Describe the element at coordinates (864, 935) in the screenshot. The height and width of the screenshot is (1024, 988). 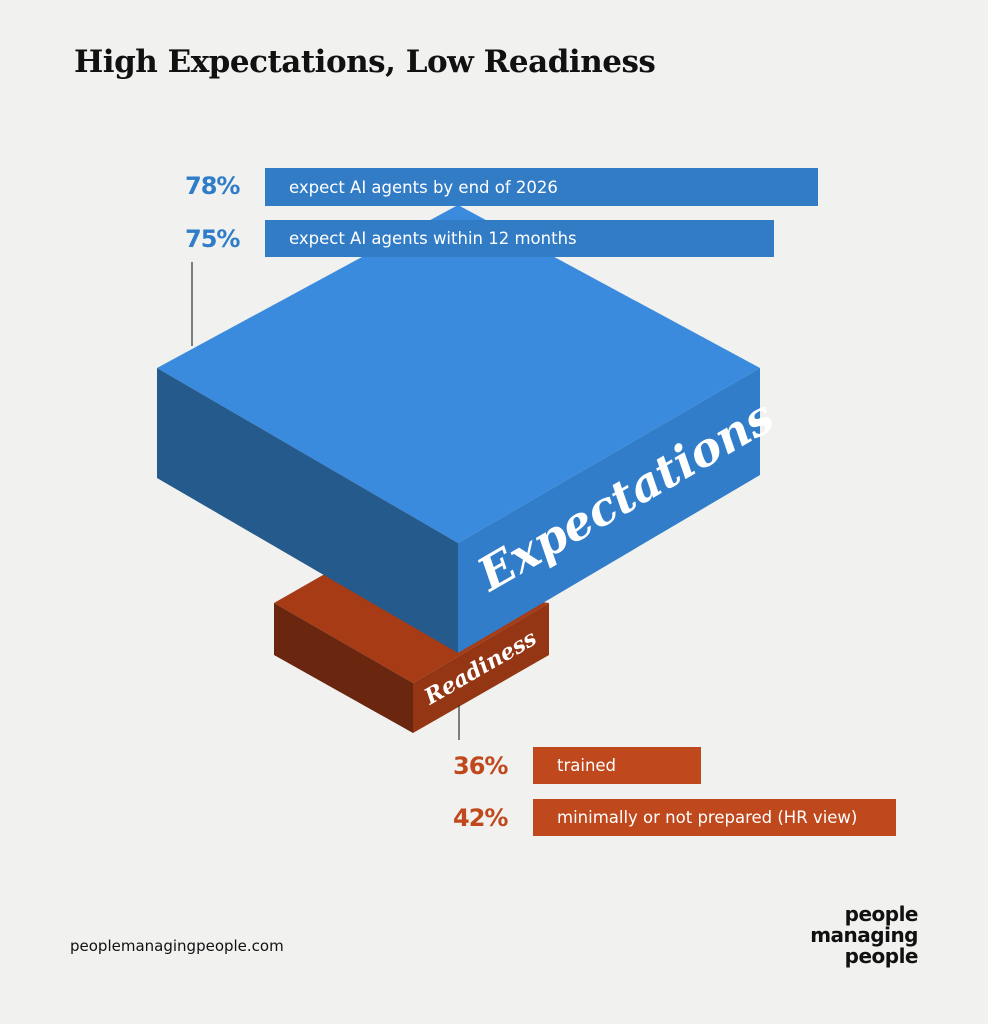
I see `brand-logo: people managing people` at that location.